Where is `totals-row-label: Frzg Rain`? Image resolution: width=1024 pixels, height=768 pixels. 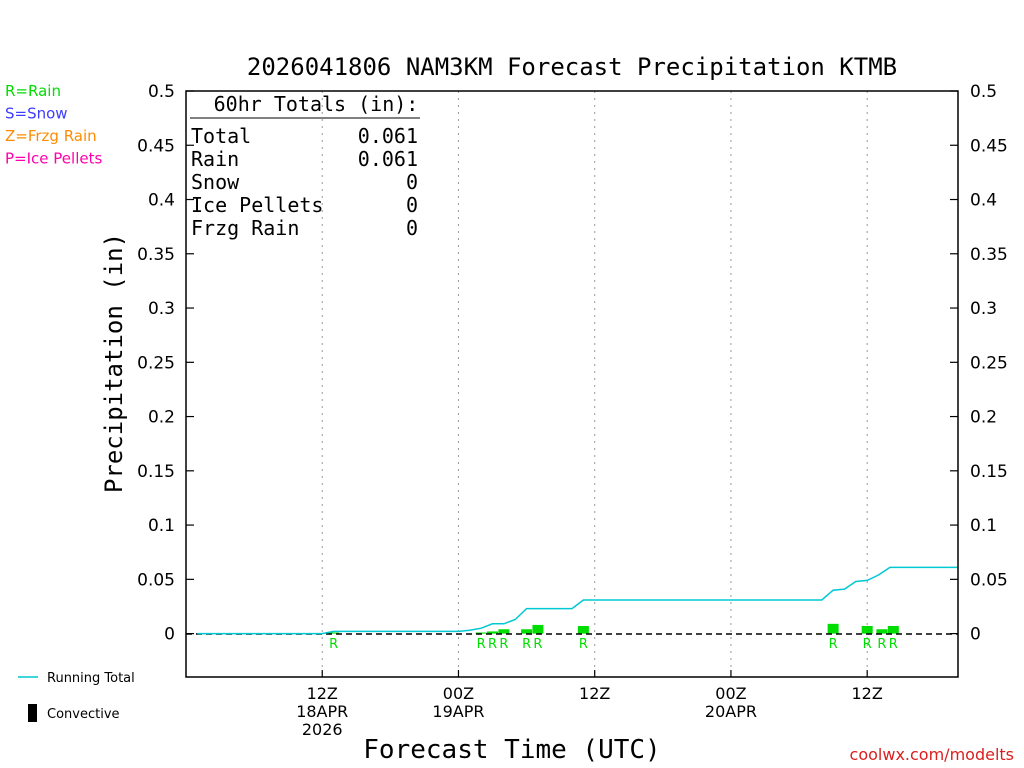 totals-row-label: Frzg Rain is located at coordinates (245, 228).